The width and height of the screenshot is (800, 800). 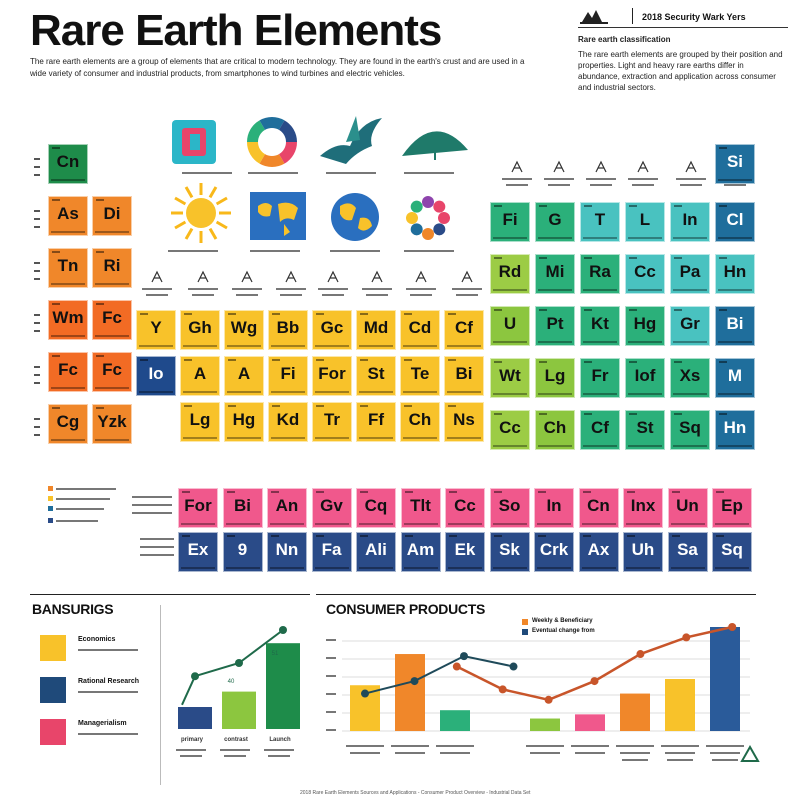 I want to click on element-cell: Fa, so click(x=331, y=552).